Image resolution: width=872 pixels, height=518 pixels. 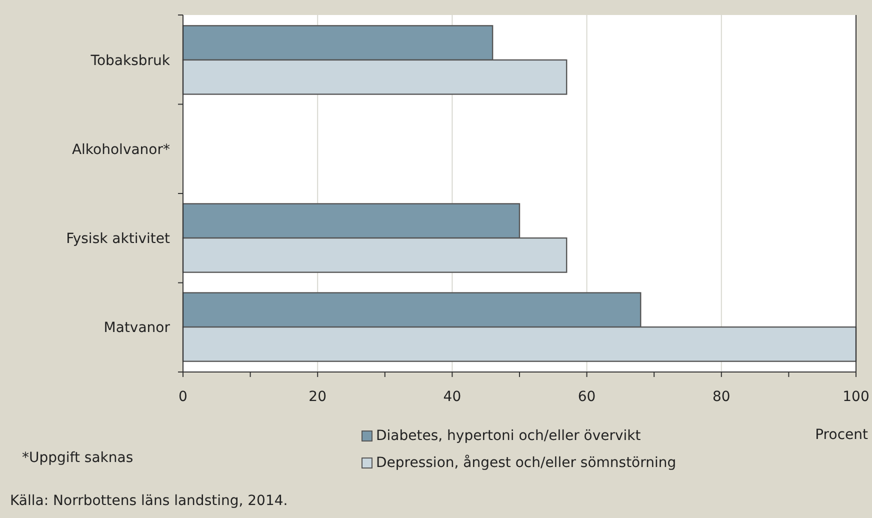 What do you see at coordinates (526, 462) in the screenshot?
I see `legend-label: Depression, ångest och/eller sömnstörning` at bounding box center [526, 462].